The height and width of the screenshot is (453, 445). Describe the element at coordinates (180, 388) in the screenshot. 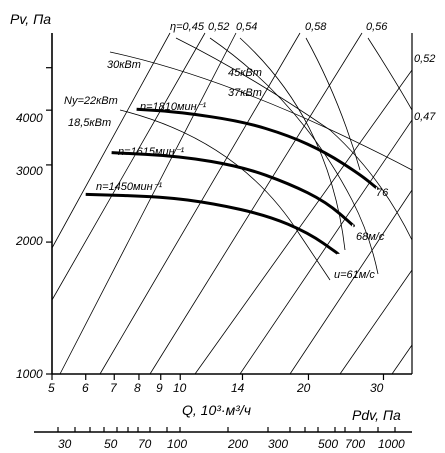

I see `x-tick-label: 10` at that location.